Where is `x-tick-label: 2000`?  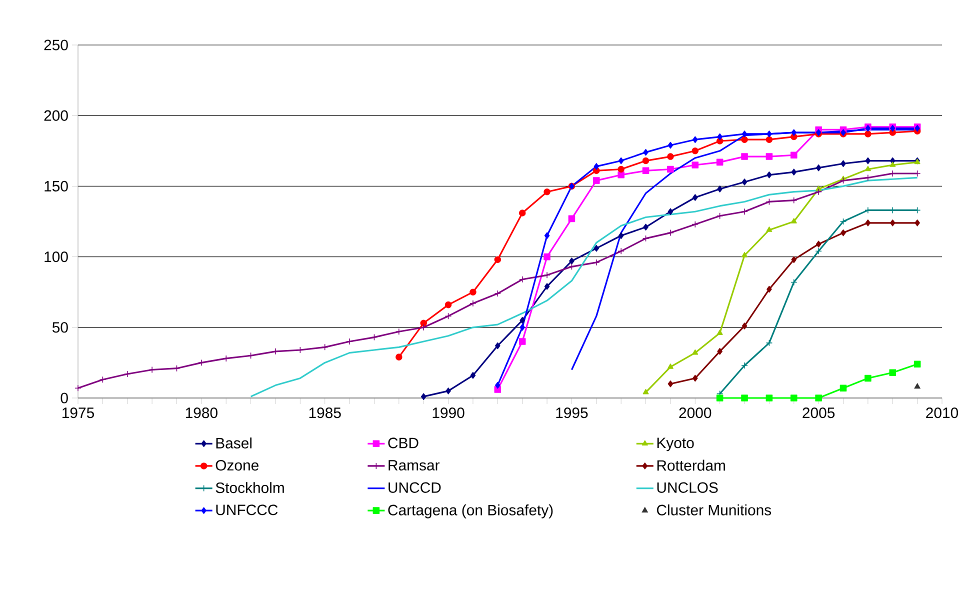
x-tick-label: 2000 is located at coordinates (695, 413).